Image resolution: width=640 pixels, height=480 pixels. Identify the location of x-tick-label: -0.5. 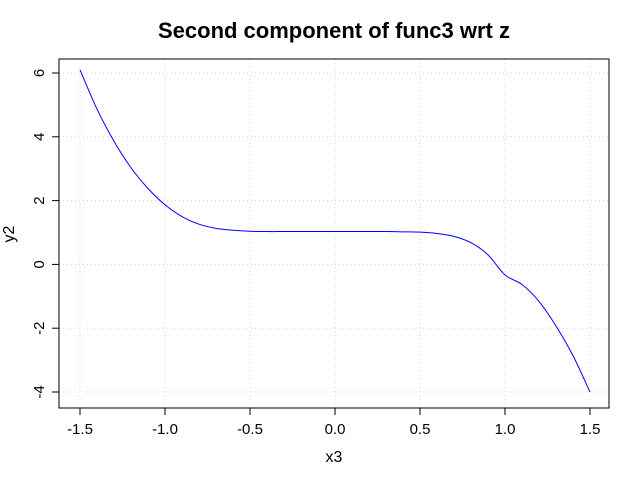
(250, 429).